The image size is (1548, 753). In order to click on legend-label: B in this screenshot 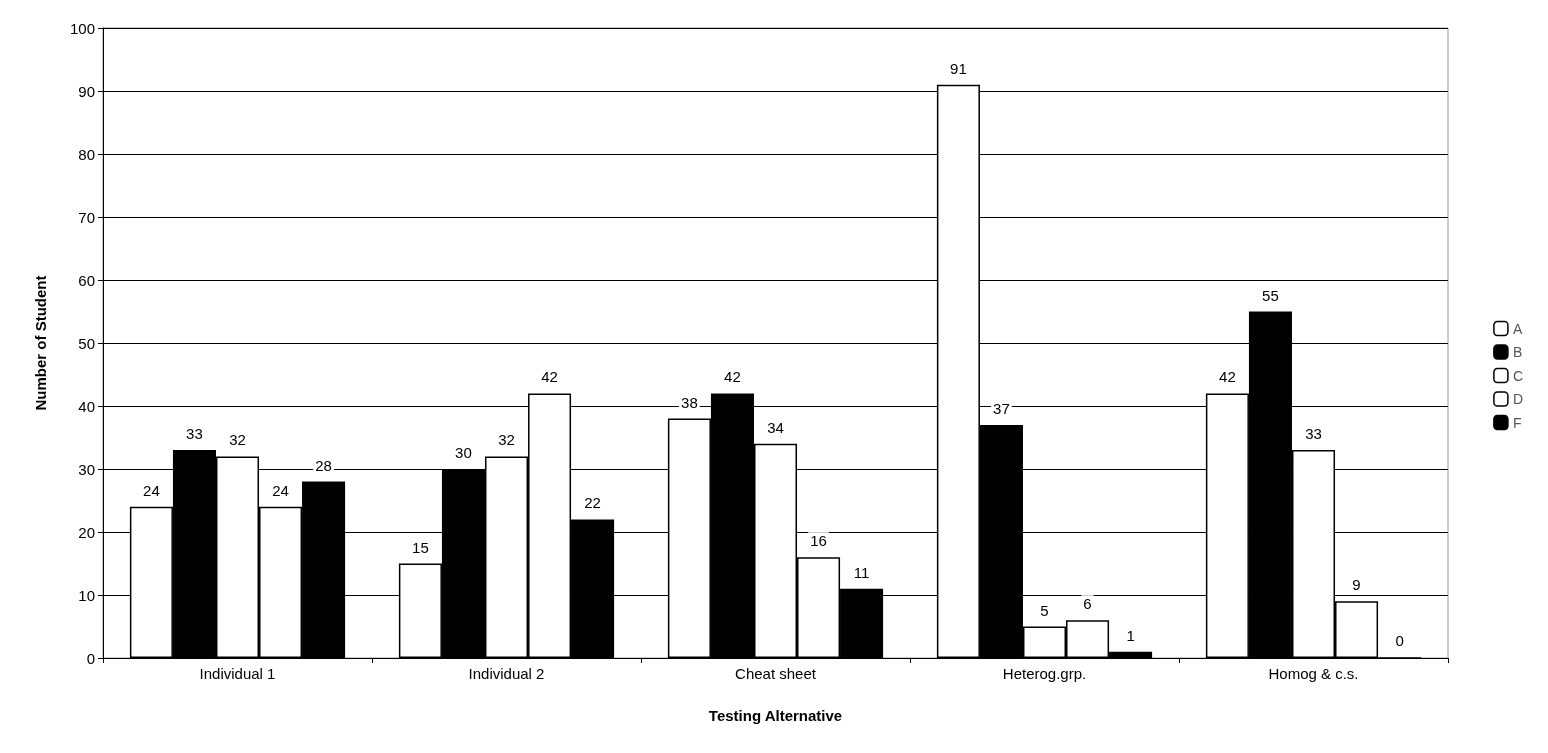, I will do `click(1517, 352)`.